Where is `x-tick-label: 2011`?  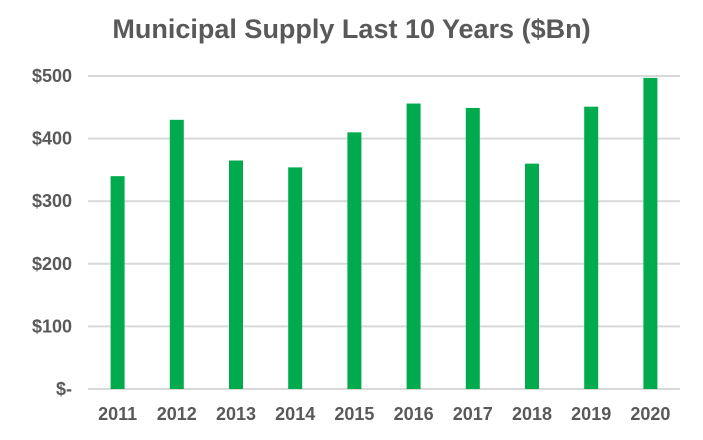
x-tick-label: 2011 is located at coordinates (117, 414).